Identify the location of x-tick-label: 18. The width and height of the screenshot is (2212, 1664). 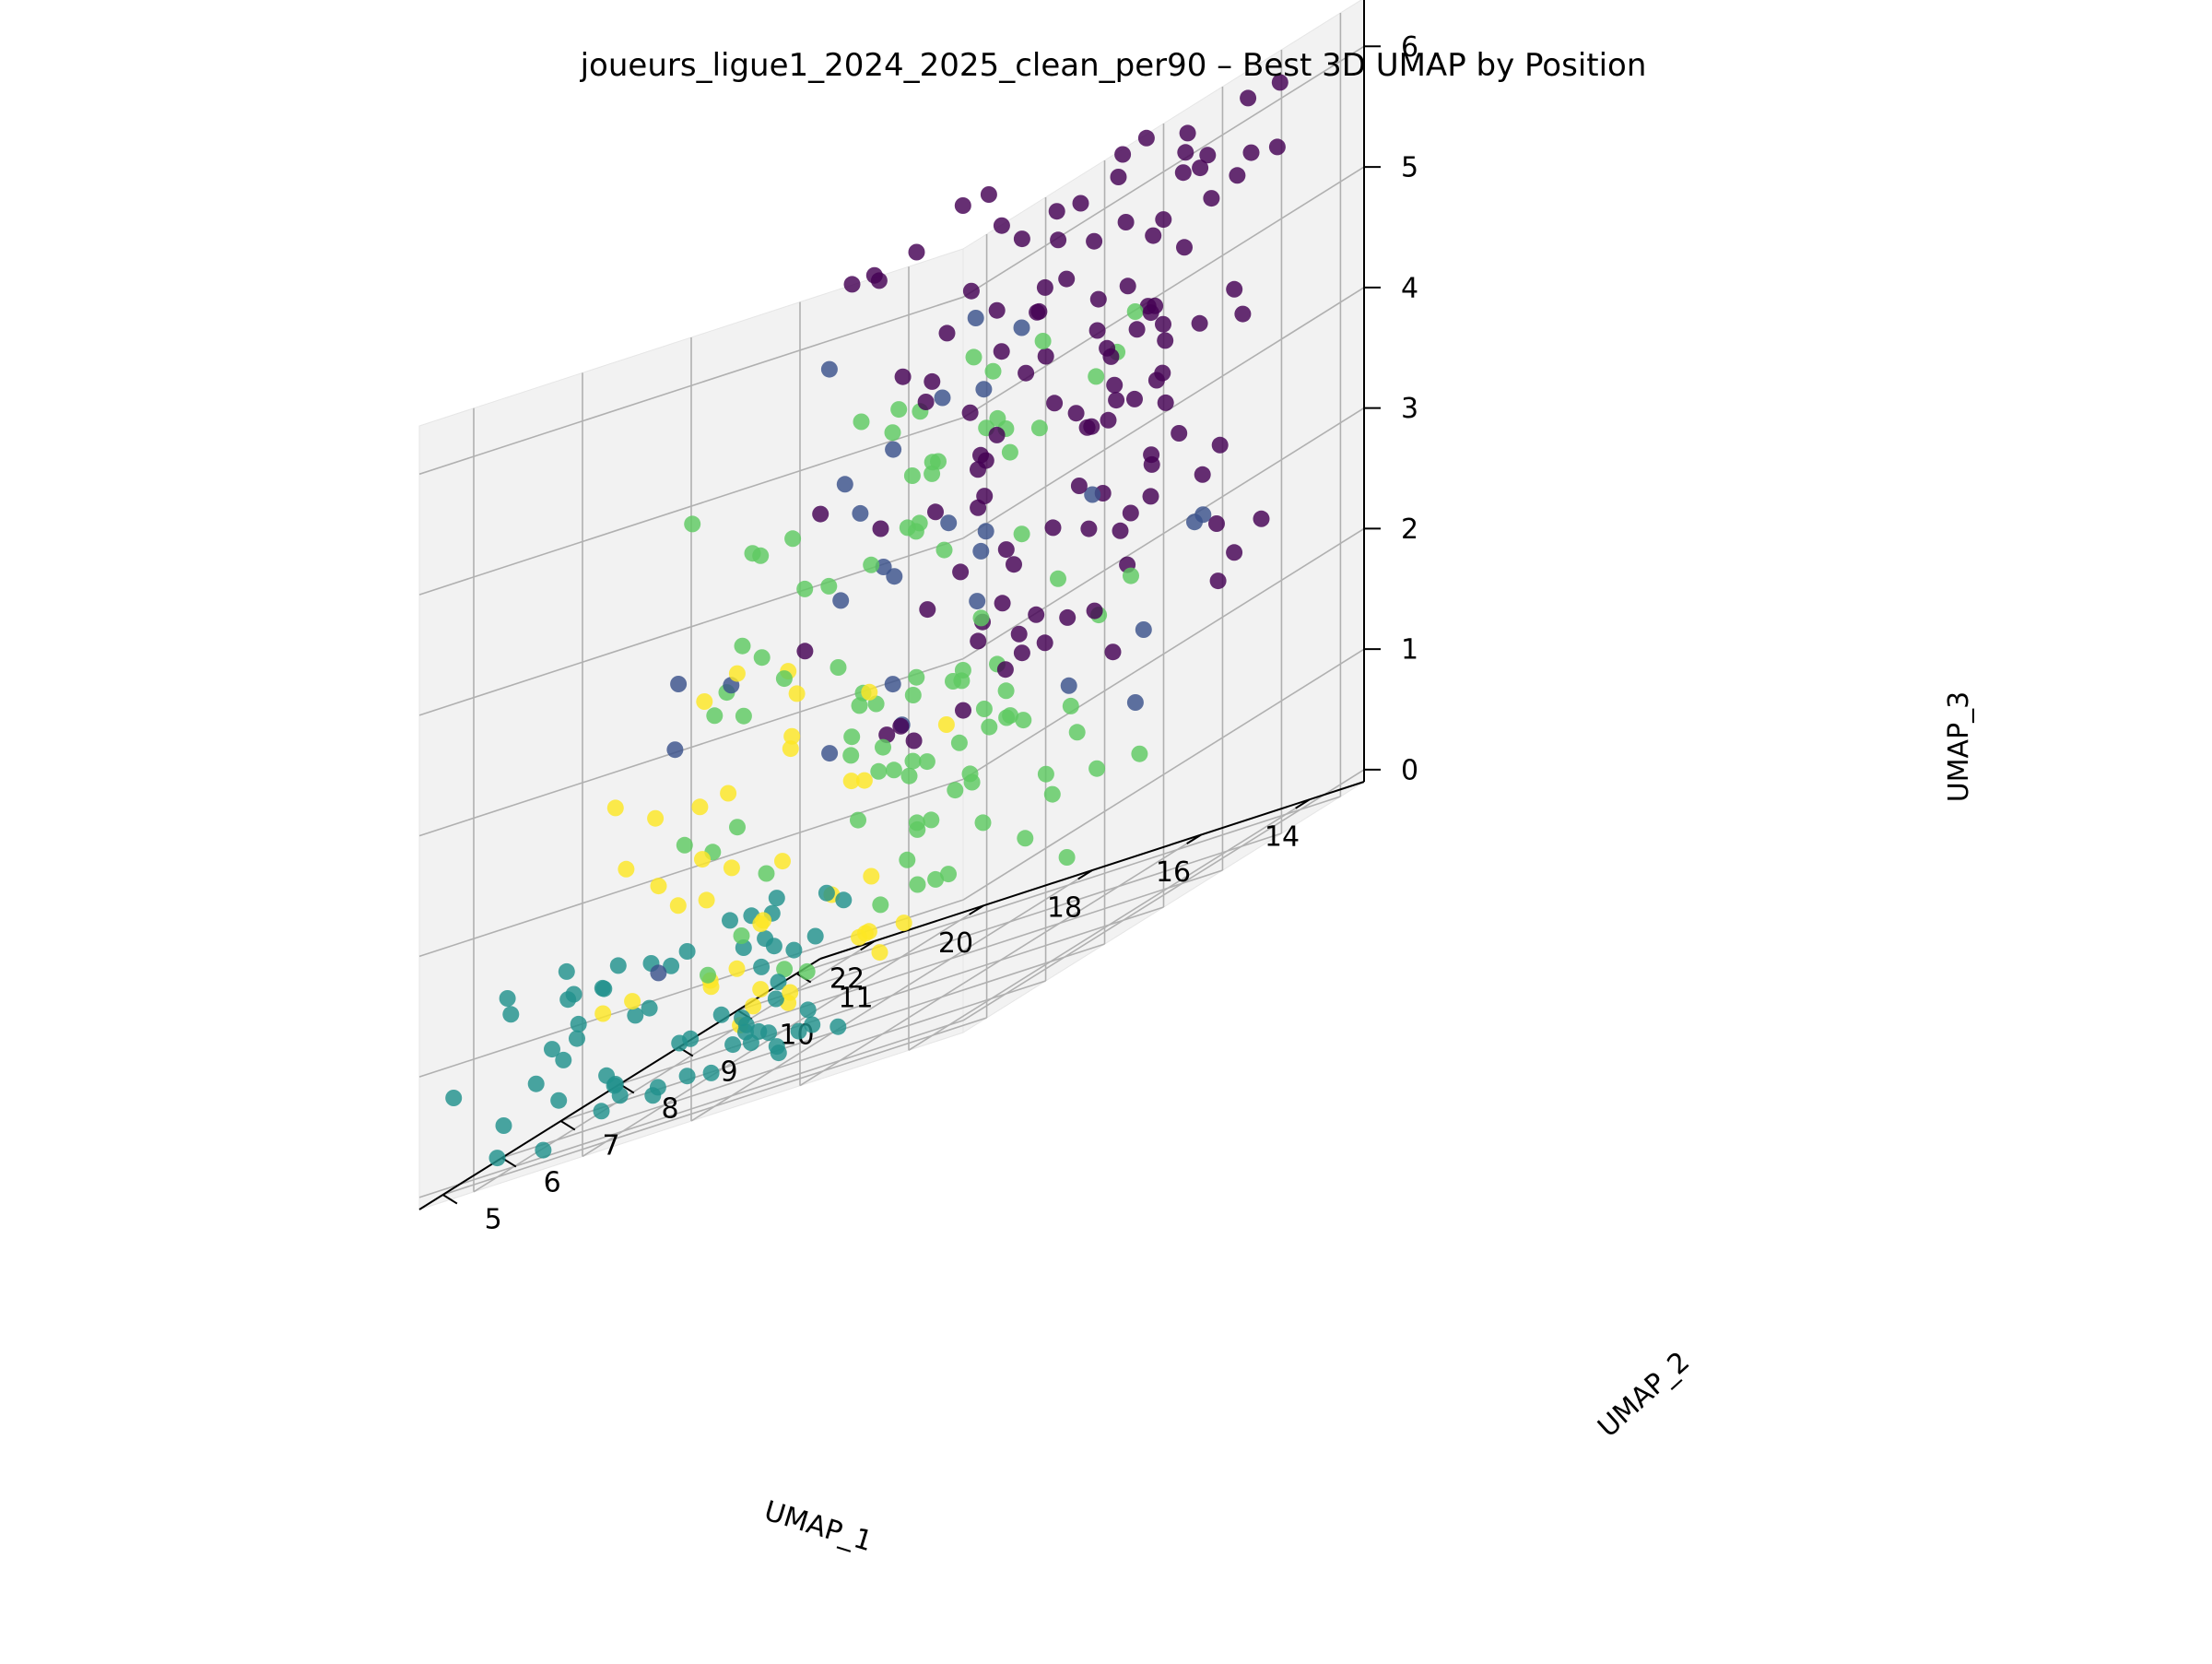
(1064, 908).